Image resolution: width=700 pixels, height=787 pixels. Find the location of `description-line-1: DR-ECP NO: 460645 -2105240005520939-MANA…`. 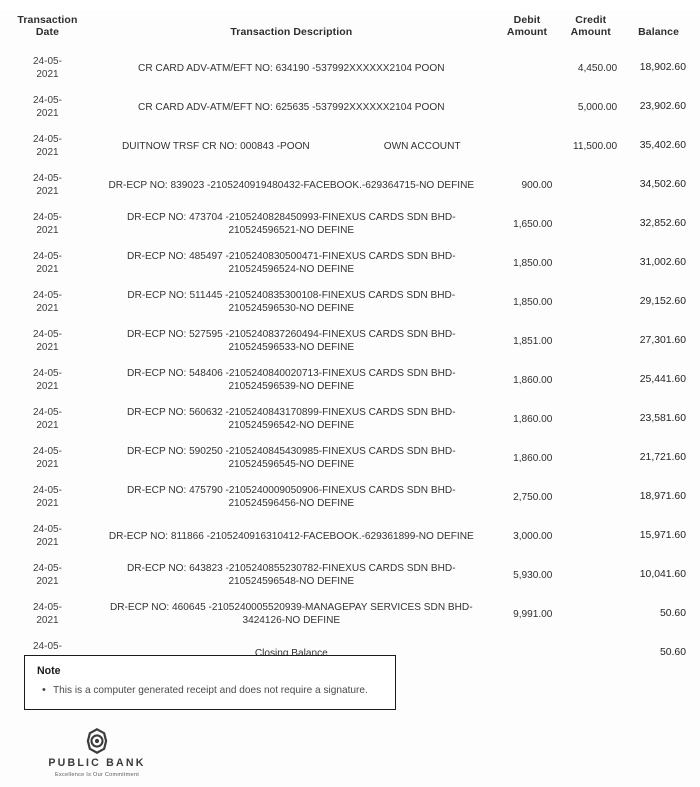

description-line-1: DR-ECP NO: 460645 -2105240005520939-MANA… is located at coordinates (291, 607).